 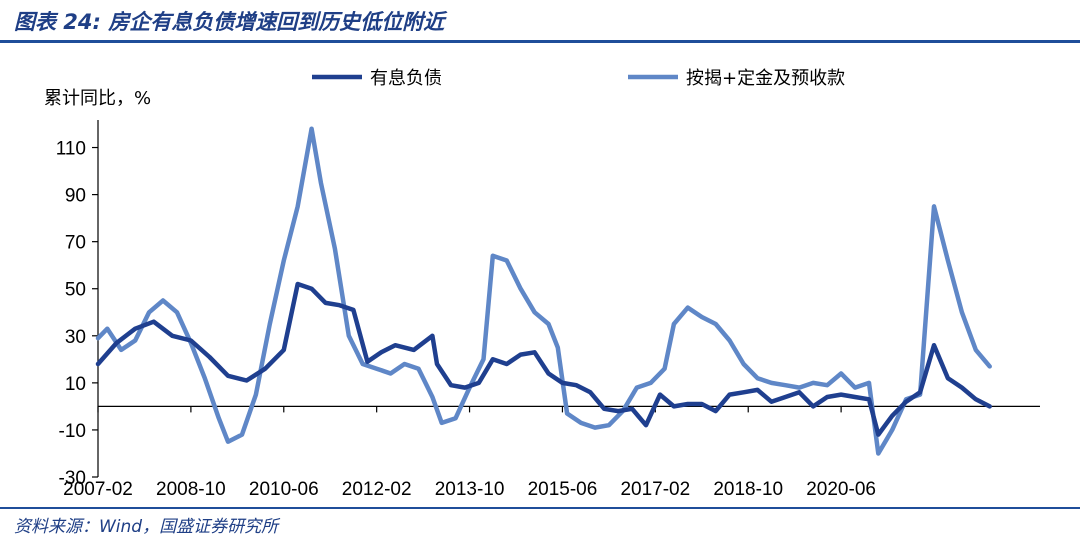 I want to click on x-tick-label: 2018-10, so click(x=748, y=489).